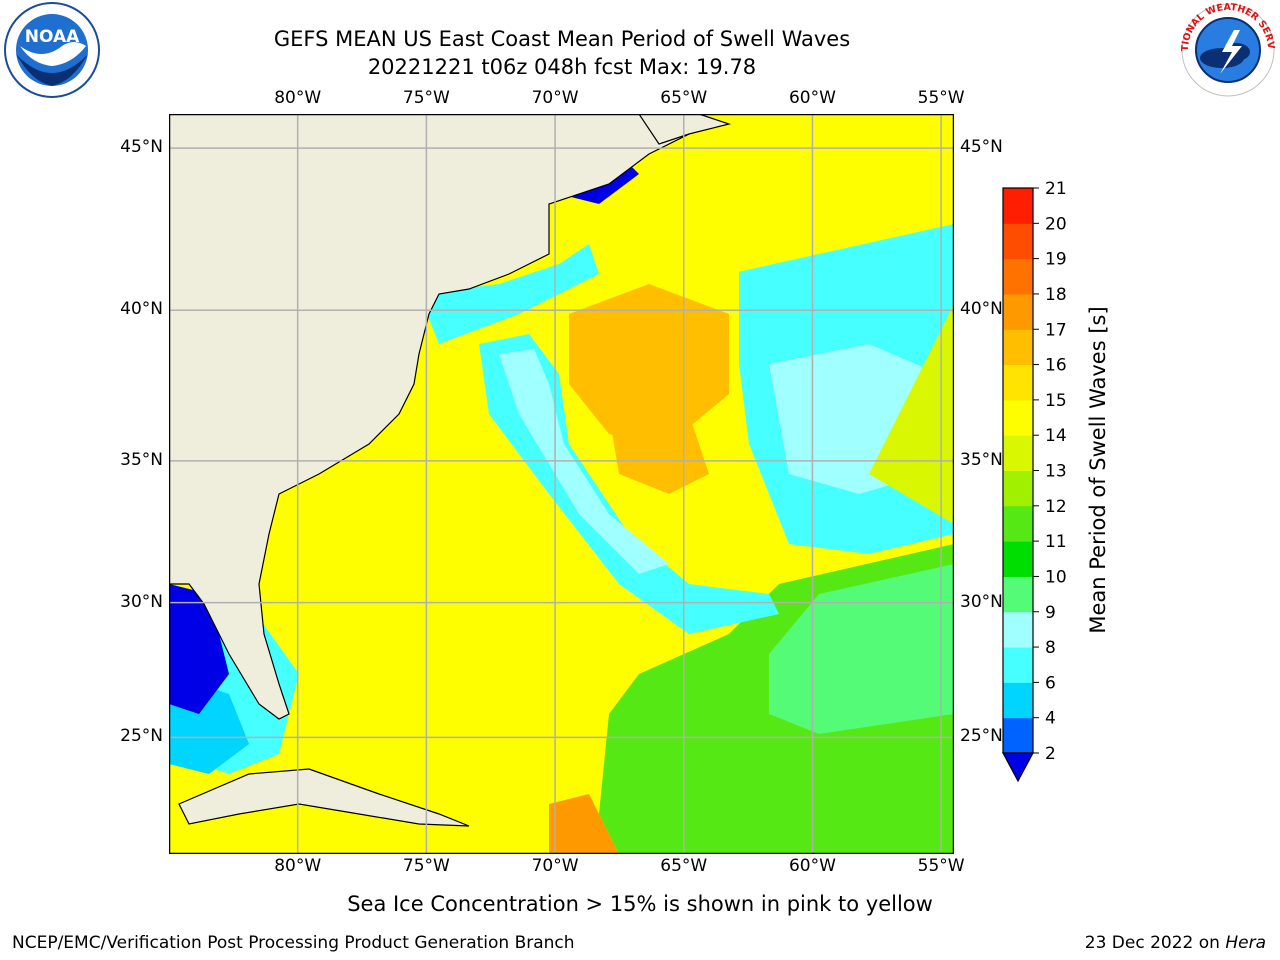  What do you see at coordinates (1226, 49) in the screenshot?
I see `nws-logo: NATIONAL WEATHER SERVICE` at bounding box center [1226, 49].